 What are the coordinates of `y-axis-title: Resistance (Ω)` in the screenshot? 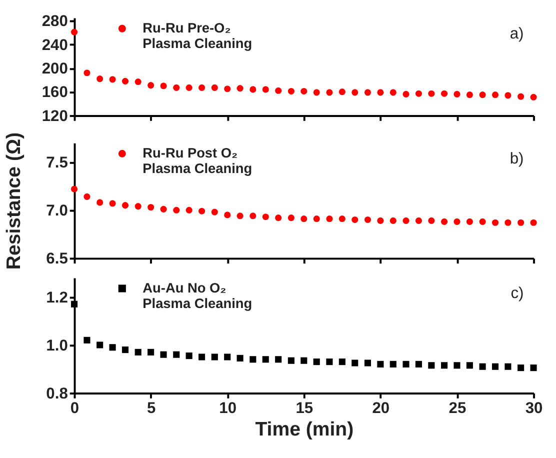 It's located at (14, 201).